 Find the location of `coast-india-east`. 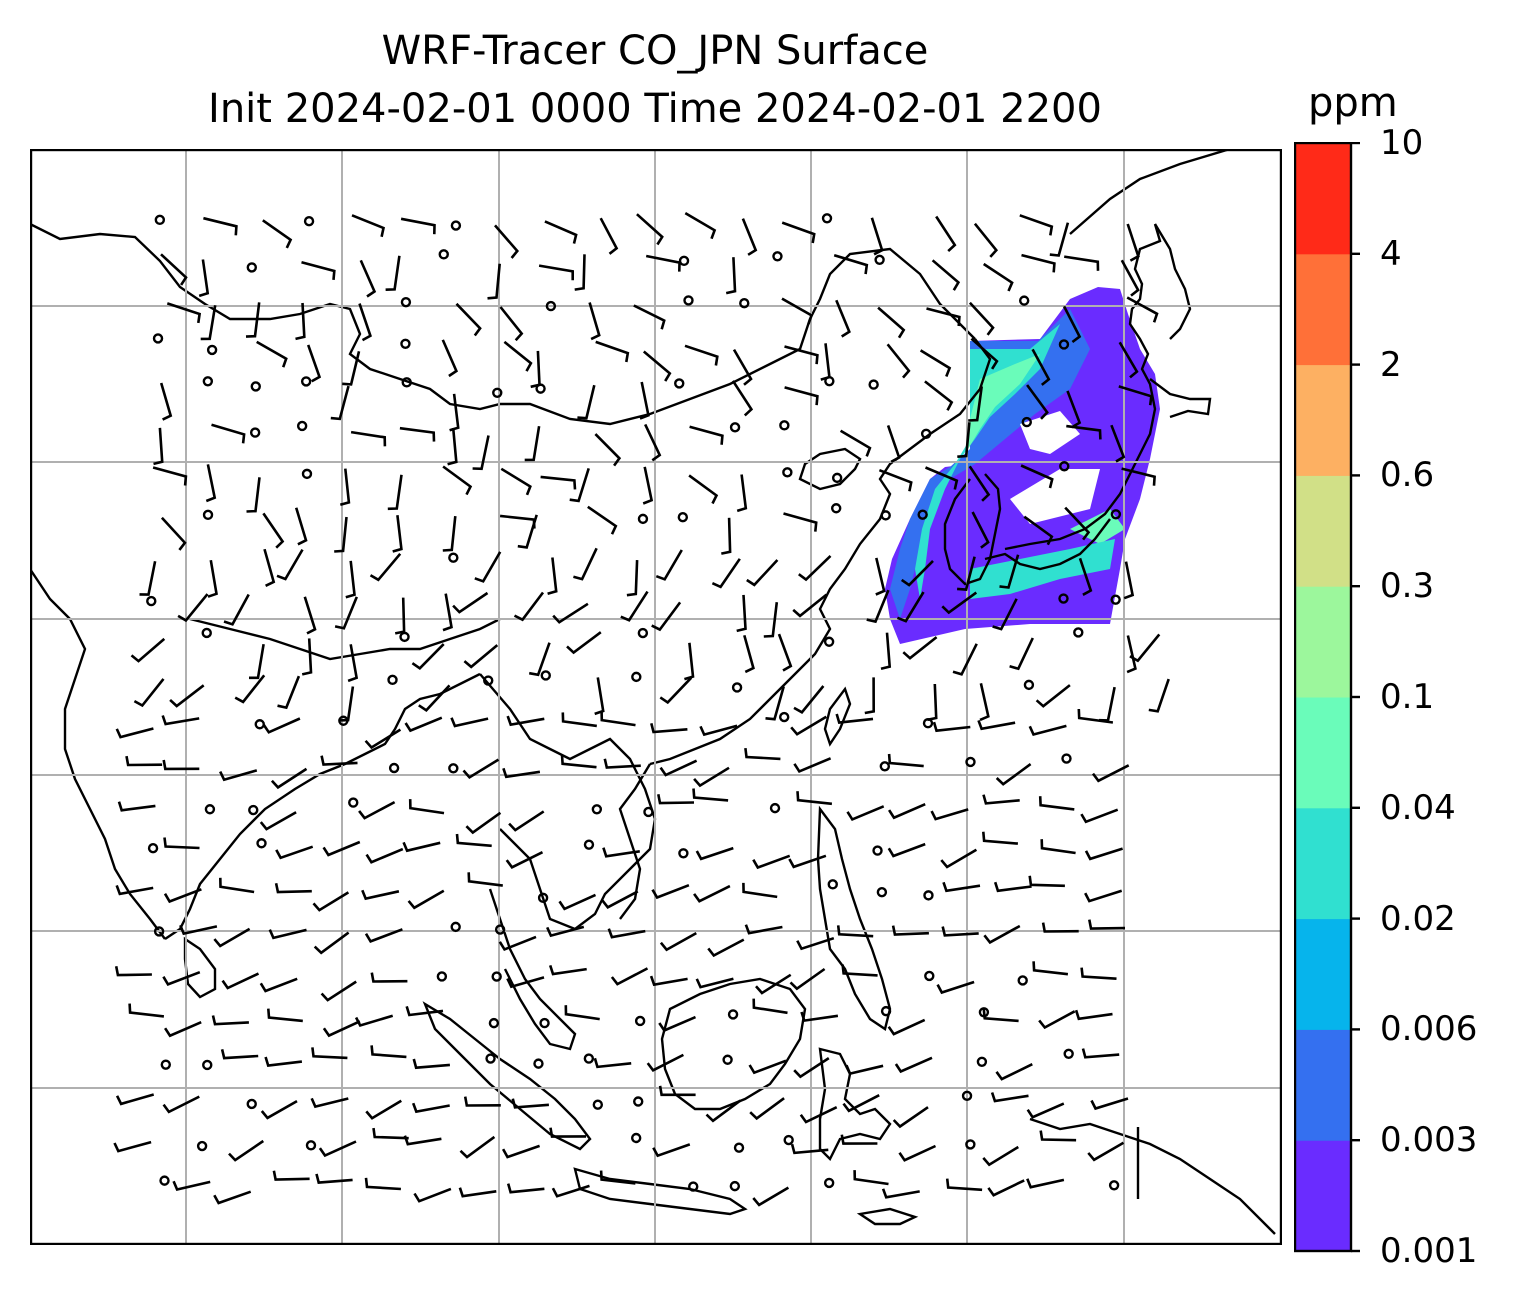

coast-india-east is located at coordinates (322, 806).